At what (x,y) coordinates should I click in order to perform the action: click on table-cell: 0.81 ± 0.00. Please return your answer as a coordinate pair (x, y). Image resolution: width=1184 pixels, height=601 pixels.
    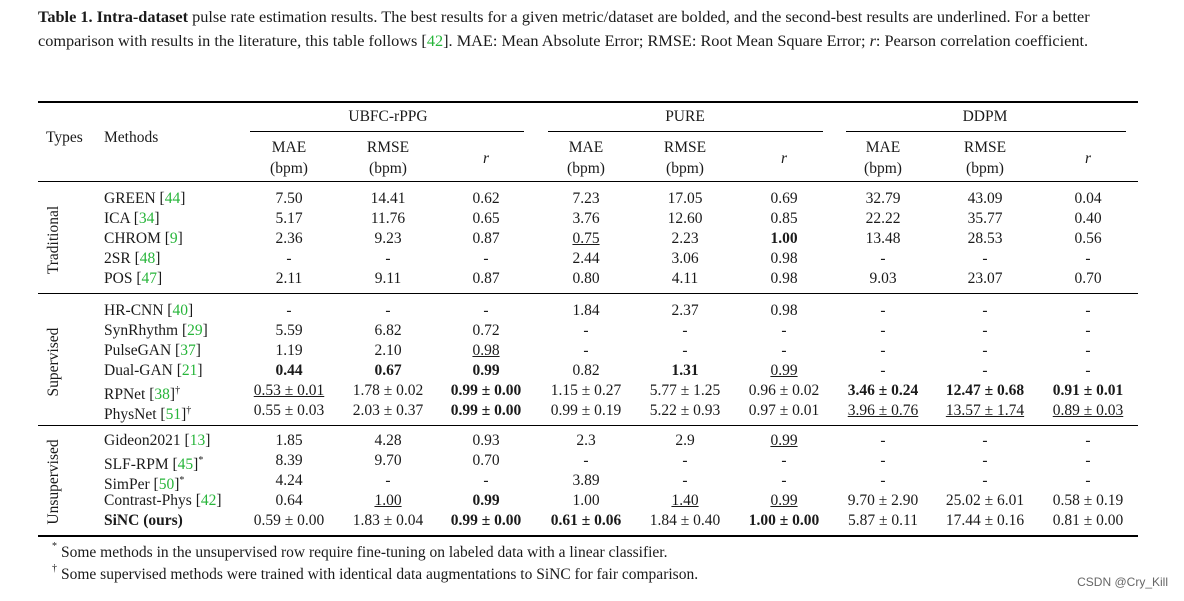
    Looking at the image, I should click on (1088, 520).